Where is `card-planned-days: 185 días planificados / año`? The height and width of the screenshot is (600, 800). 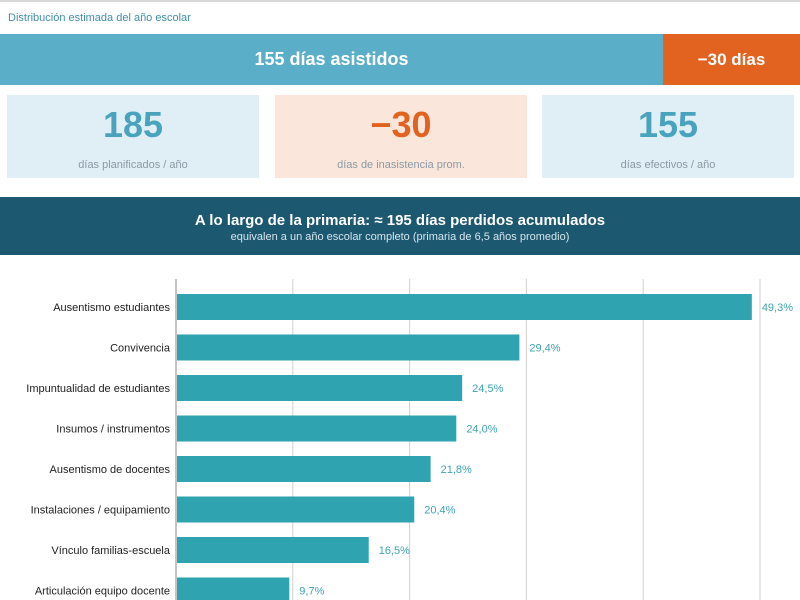
card-planned-days: 185 días planificados / año is located at coordinates (133, 136).